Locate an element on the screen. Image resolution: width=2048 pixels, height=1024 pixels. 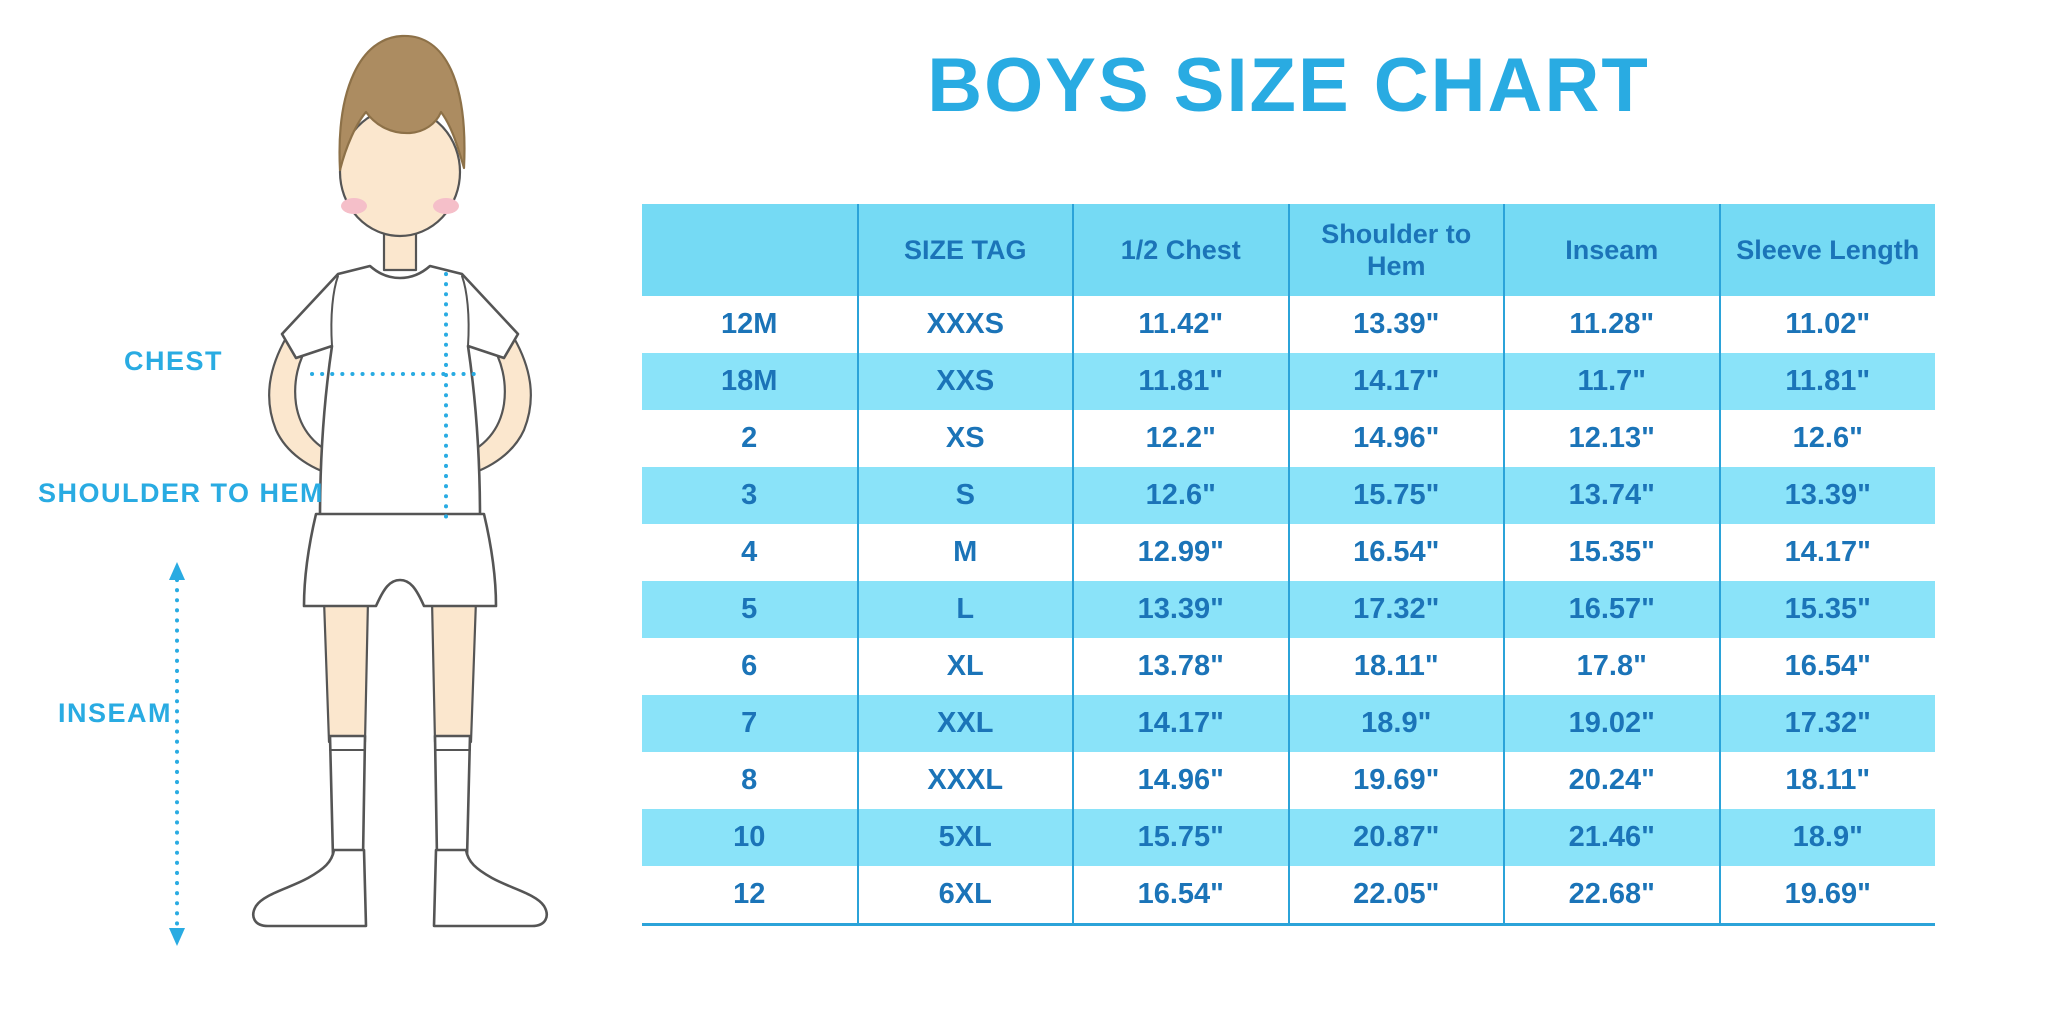
measurement-cell: 12.2" is located at coordinates (1180, 438).